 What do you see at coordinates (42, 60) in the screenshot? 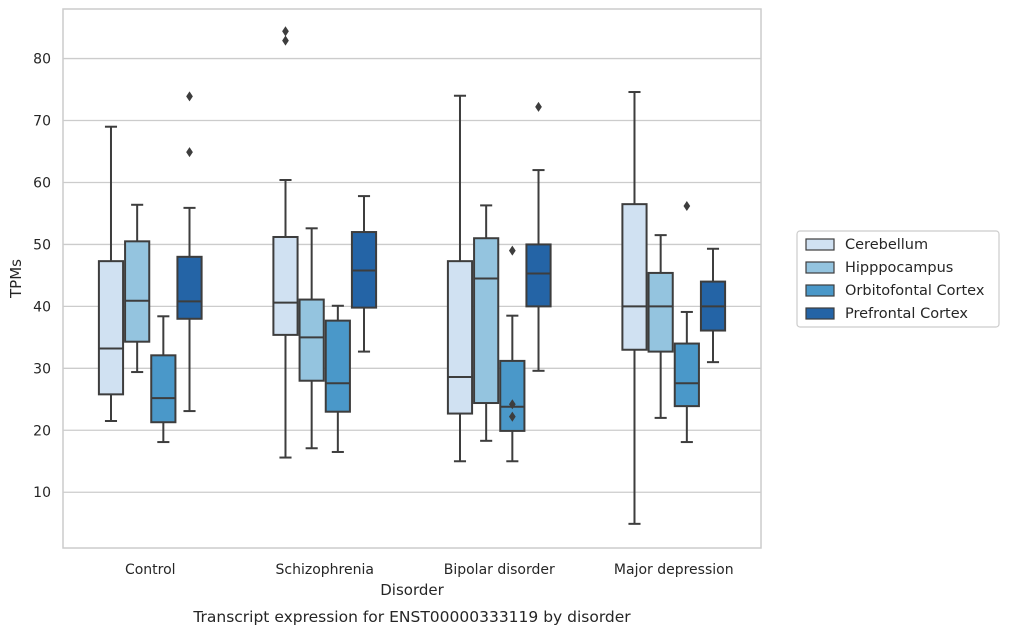
I see `y-tick-label: 80` at bounding box center [42, 60].